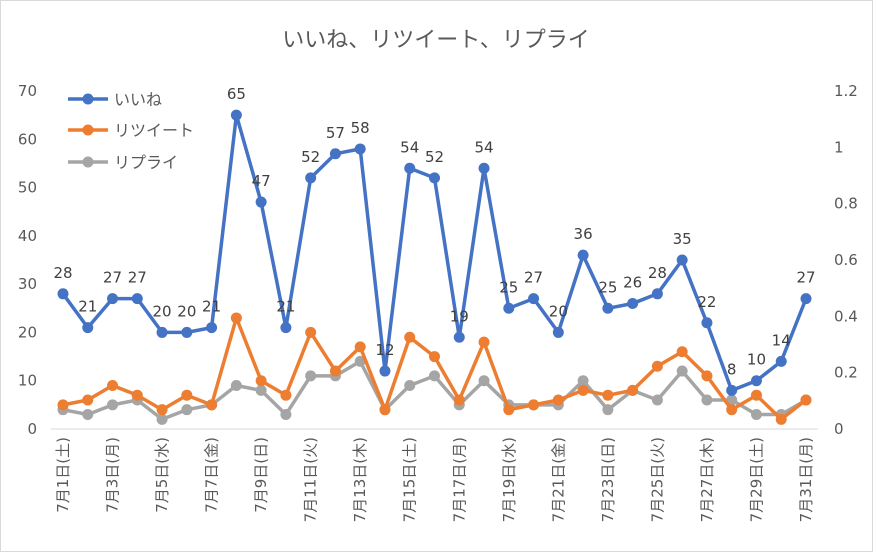  What do you see at coordinates (27, 284) in the screenshot?
I see `y-left-tick-label: 30` at bounding box center [27, 284].